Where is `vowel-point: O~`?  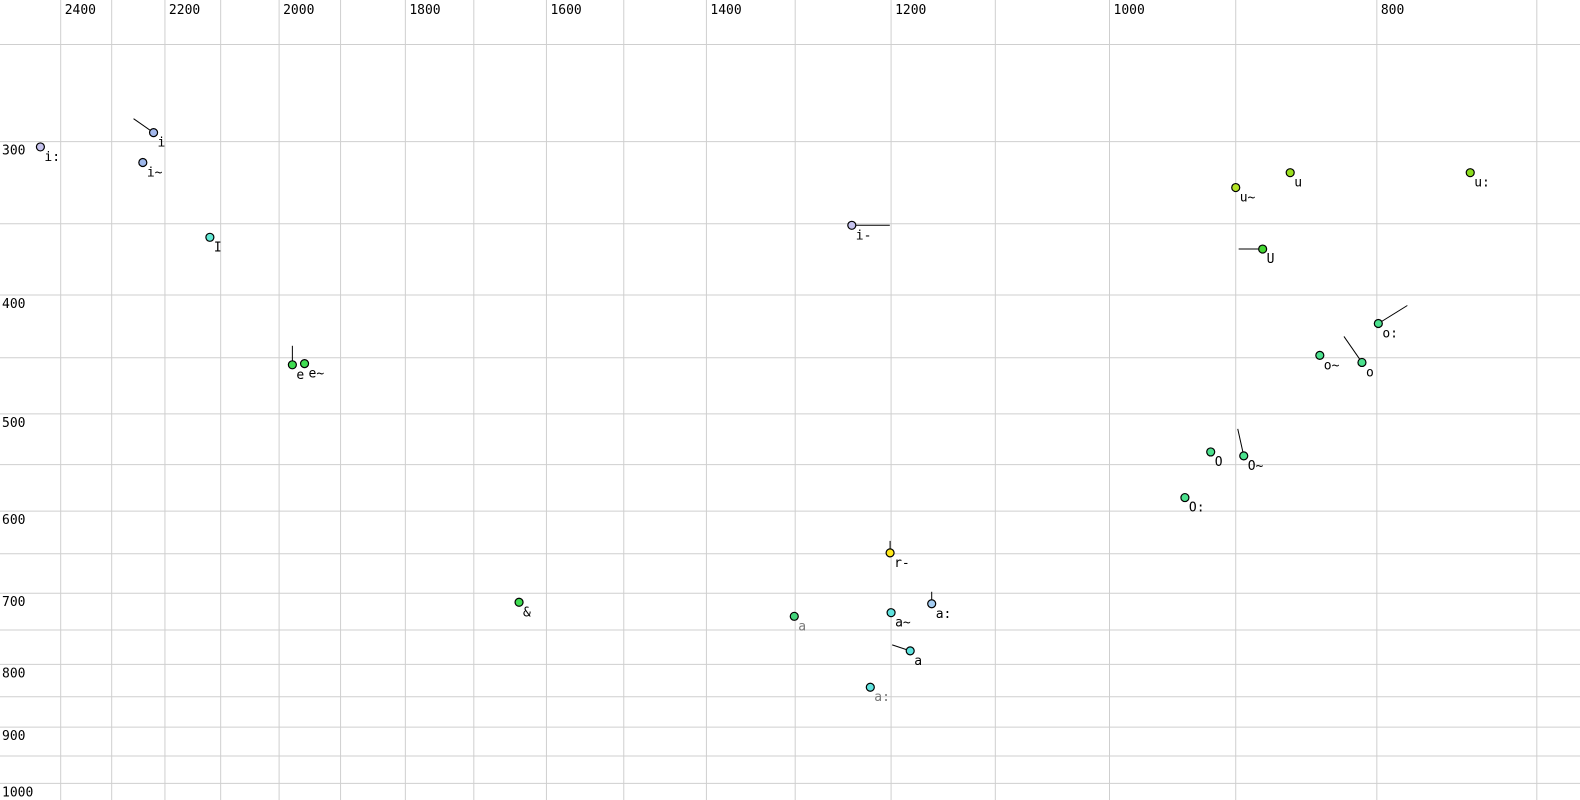 vowel-point: O~ is located at coordinates (1250, 451).